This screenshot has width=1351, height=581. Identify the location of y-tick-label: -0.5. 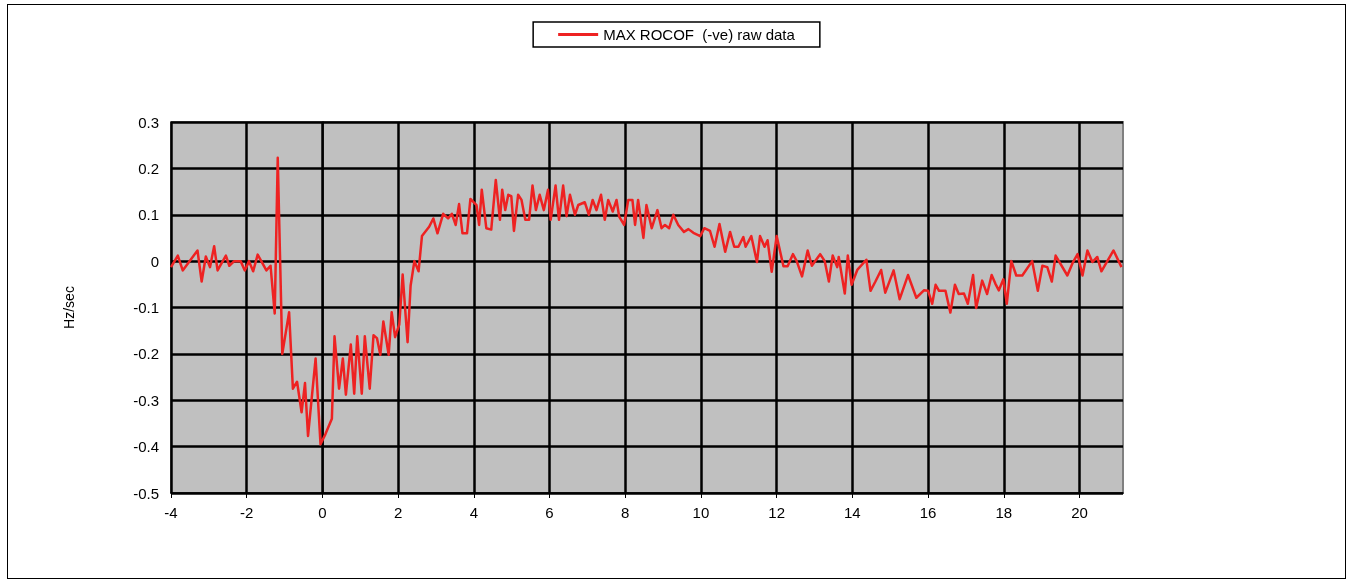
(146, 493).